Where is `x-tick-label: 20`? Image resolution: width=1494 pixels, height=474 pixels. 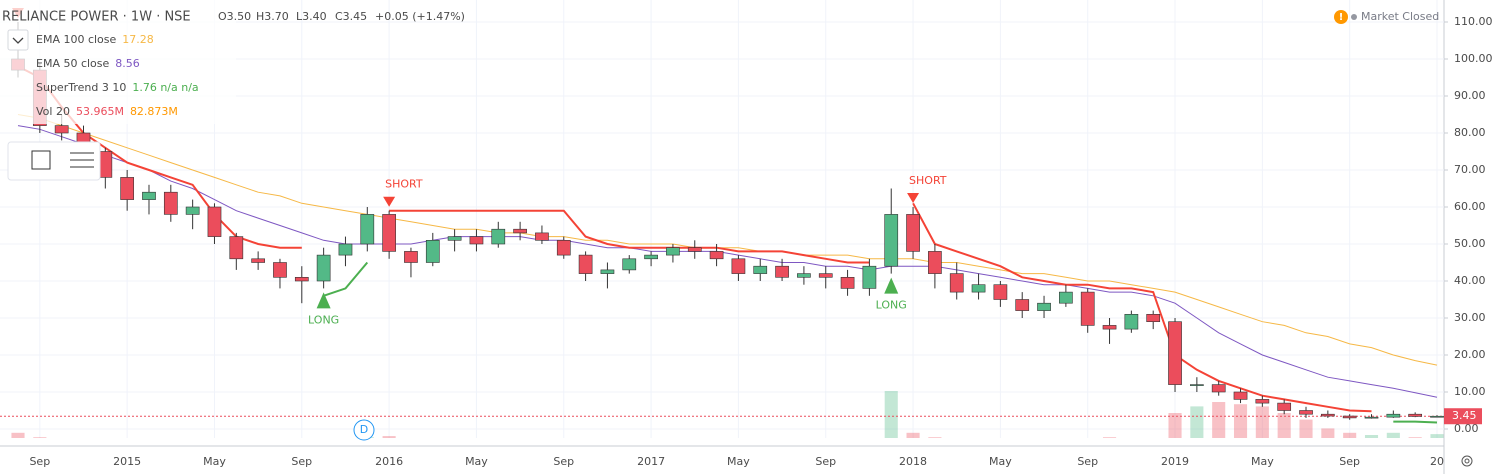
x-tick-label: 20 is located at coordinates (1437, 461).